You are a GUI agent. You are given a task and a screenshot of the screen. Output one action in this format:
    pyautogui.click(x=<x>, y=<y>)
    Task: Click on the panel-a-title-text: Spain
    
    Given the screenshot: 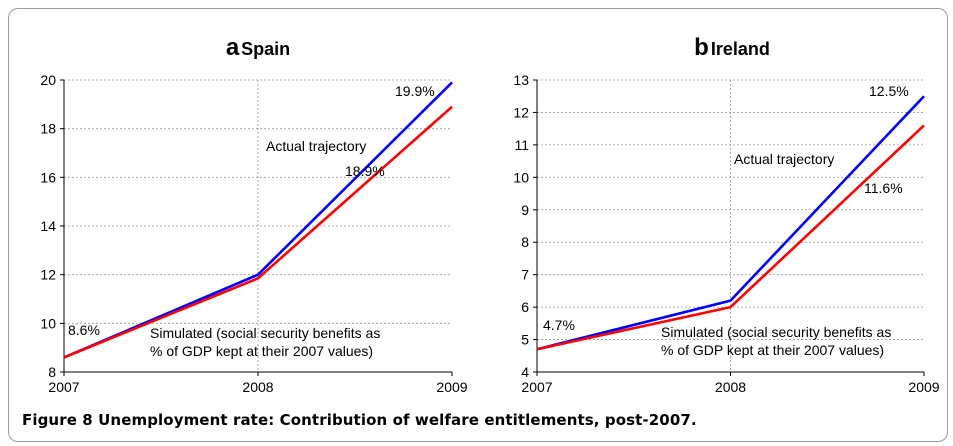 What is the action you would take?
    pyautogui.click(x=265, y=49)
    